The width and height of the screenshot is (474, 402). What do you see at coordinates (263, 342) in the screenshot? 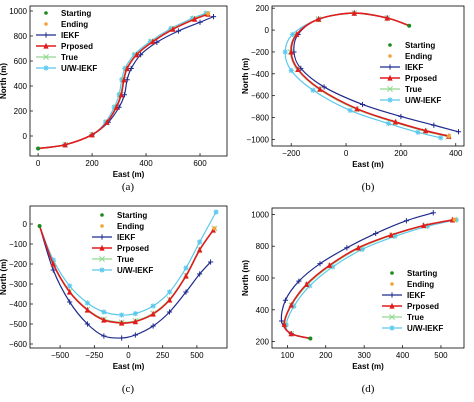
I see `y-tick-label: 200` at bounding box center [263, 342].